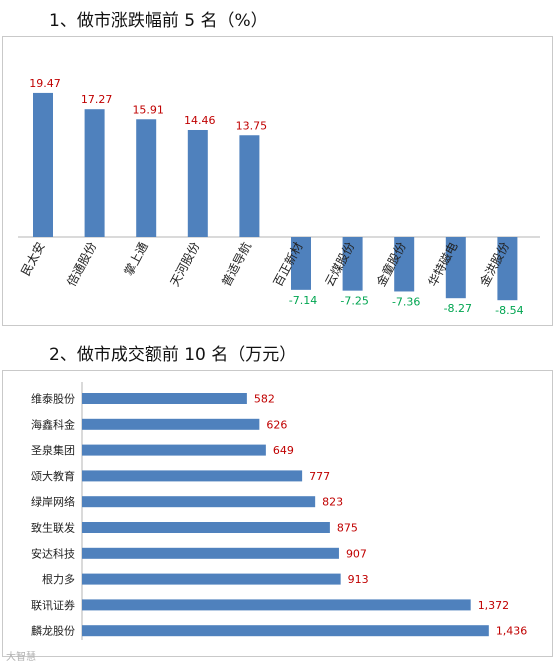  What do you see at coordinates (53, 502) in the screenshot?
I see `category-label: 绿岸网络` at bounding box center [53, 502].